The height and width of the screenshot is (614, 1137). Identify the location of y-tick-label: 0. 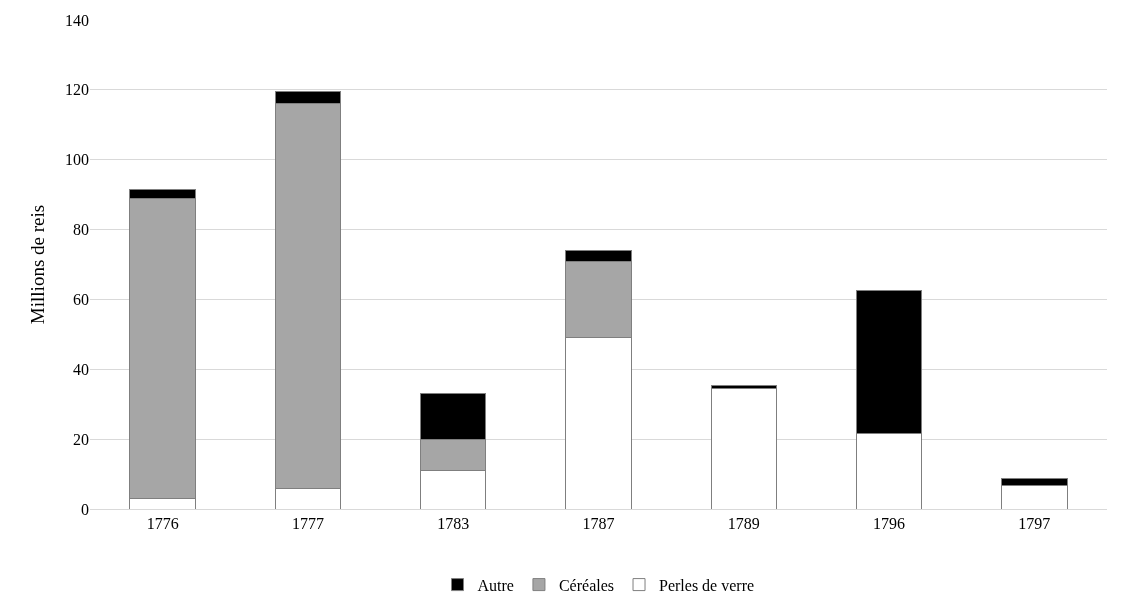
(85, 509).